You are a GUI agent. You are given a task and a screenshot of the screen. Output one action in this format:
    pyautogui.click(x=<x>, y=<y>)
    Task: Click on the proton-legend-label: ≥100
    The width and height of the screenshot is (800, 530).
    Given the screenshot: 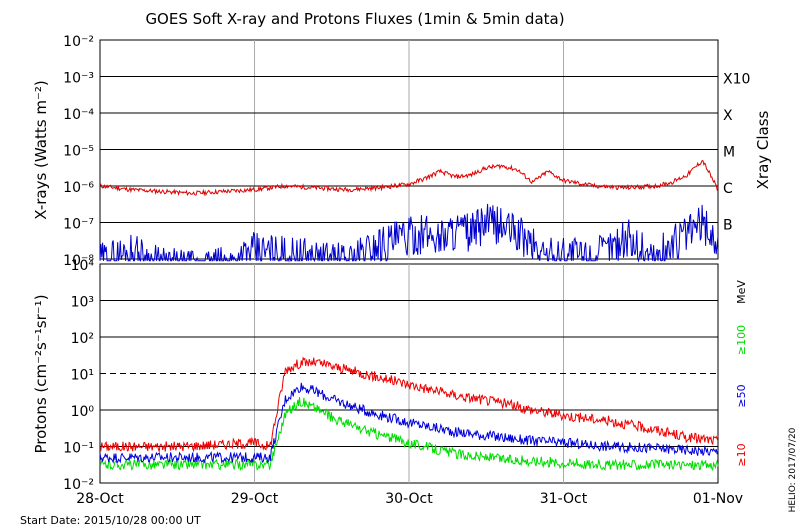 What is the action you would take?
    pyautogui.click(x=741, y=340)
    